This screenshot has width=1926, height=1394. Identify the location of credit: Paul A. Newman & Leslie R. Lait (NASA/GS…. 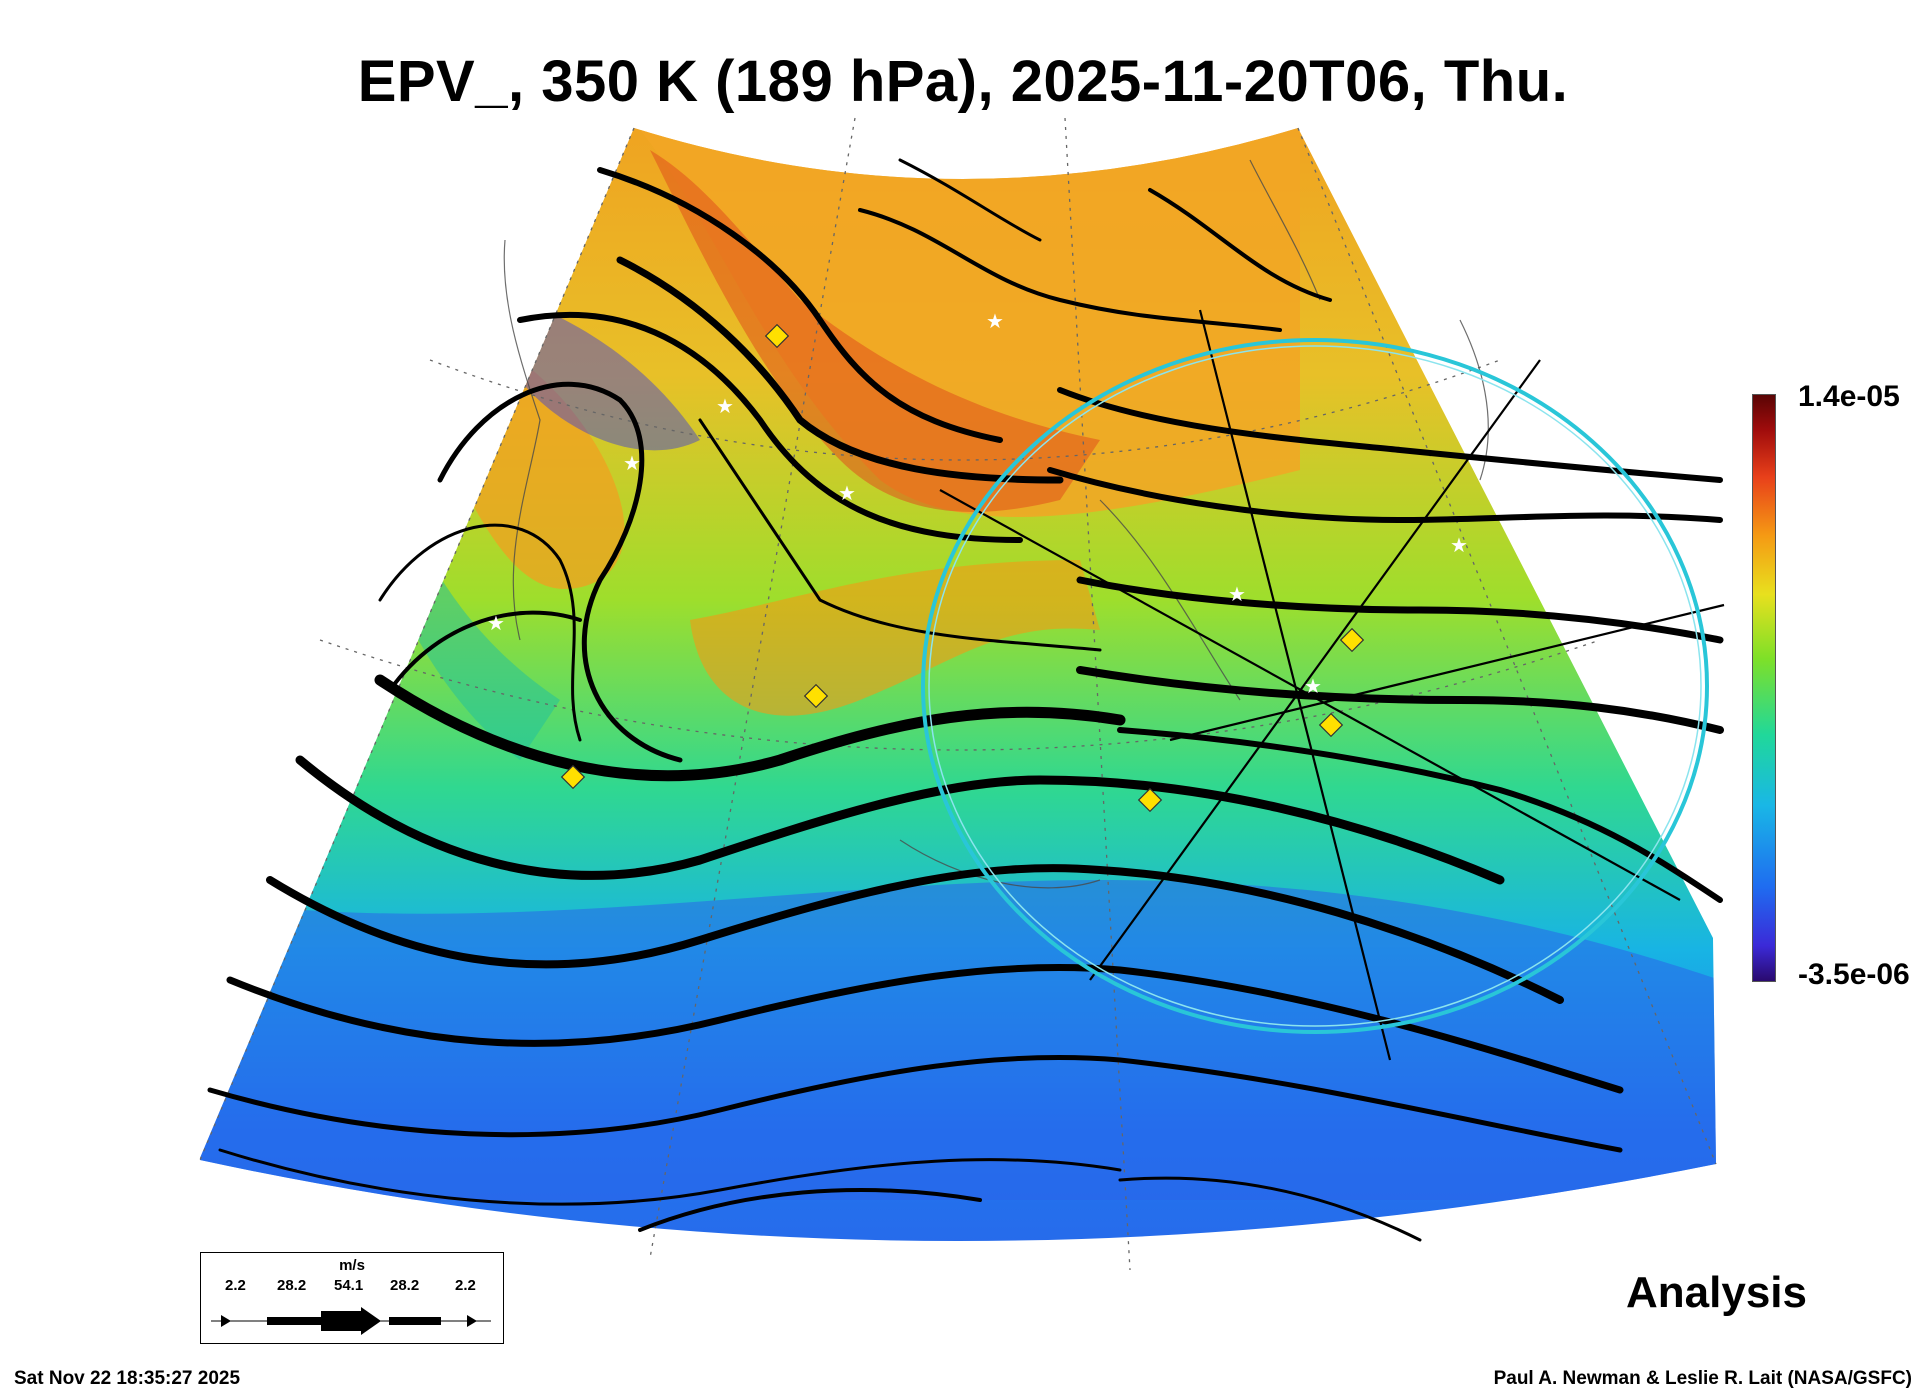
(1702, 1378).